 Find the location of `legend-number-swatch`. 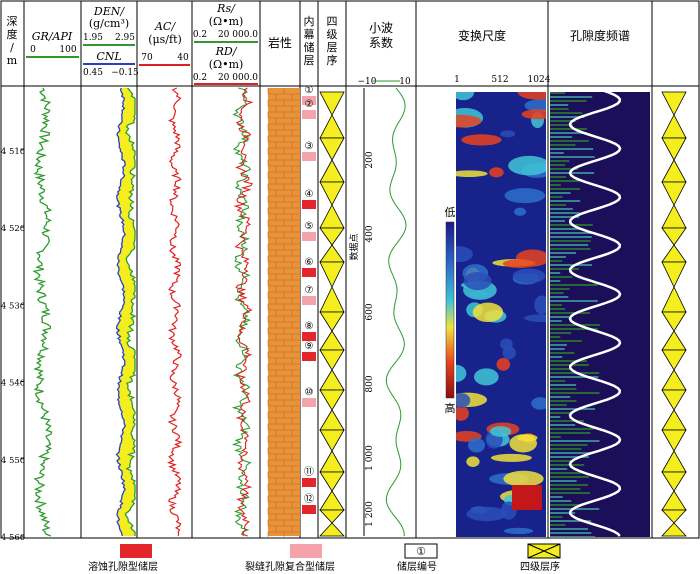

legend-number-swatch is located at coordinates (421, 551).